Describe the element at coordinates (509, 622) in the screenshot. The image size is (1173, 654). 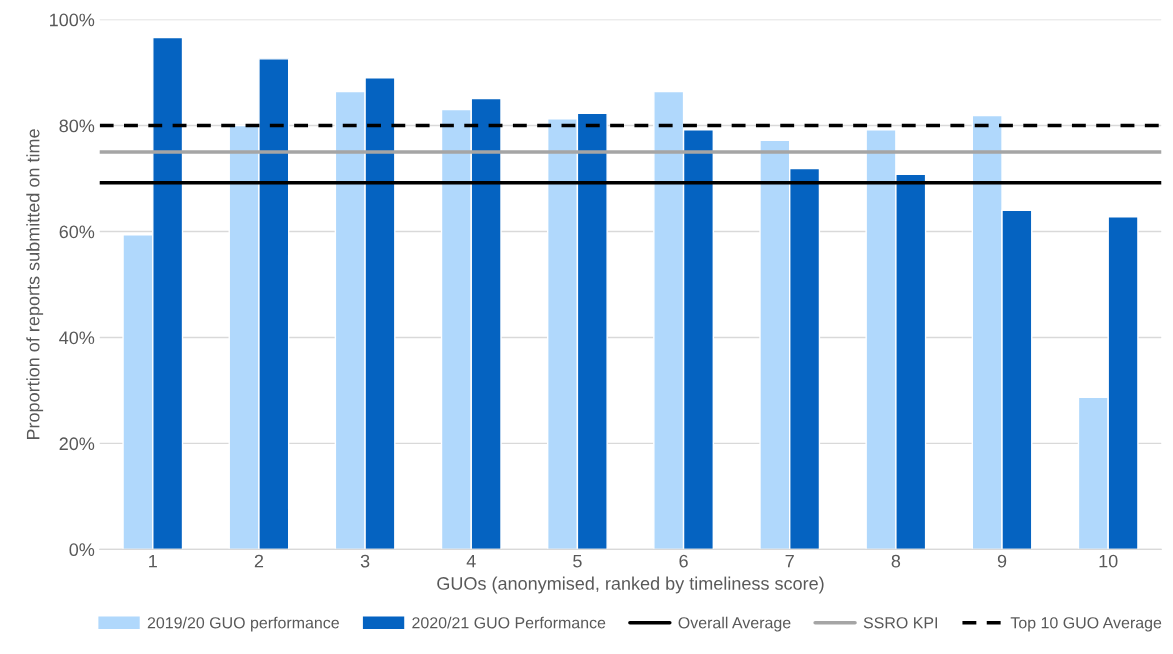
I see `legend-label: 2020/21 GUO Performance` at that location.